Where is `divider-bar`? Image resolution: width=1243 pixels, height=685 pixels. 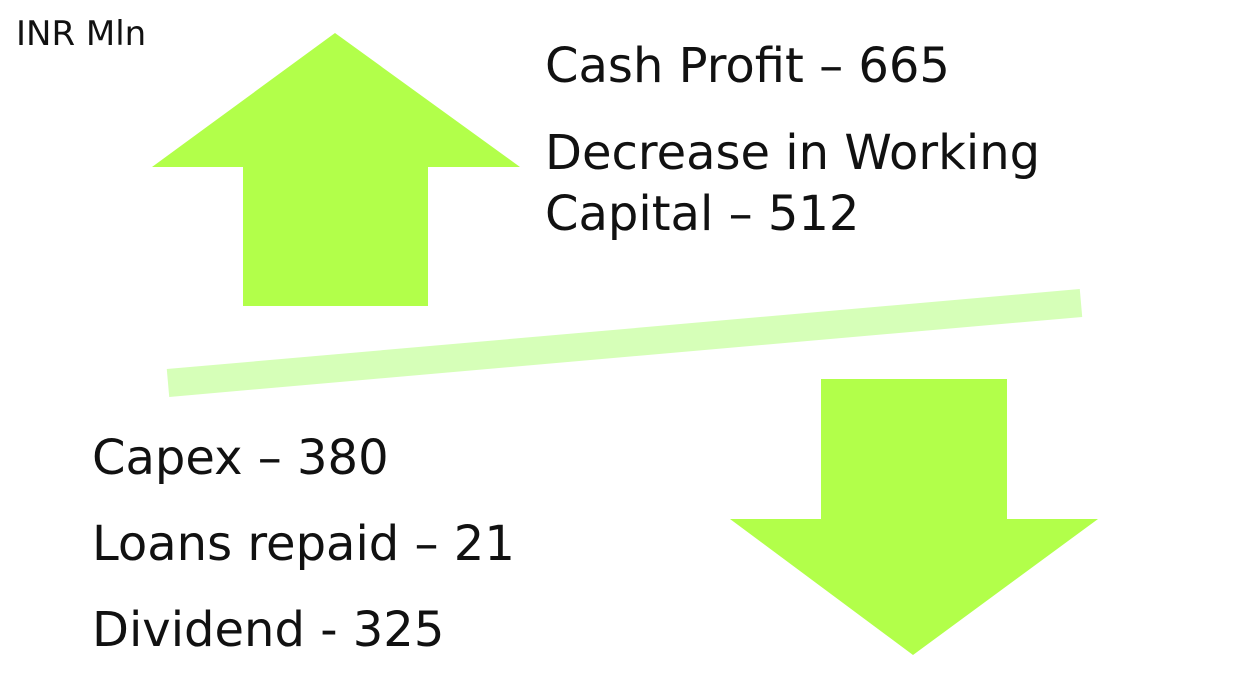
divider-bar is located at coordinates (624, 343).